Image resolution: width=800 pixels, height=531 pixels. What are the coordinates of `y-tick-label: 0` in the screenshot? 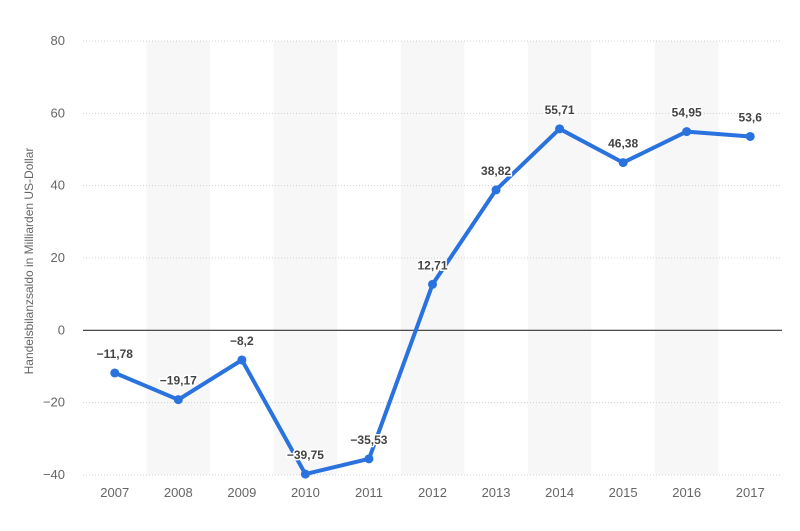 It's located at (61, 329).